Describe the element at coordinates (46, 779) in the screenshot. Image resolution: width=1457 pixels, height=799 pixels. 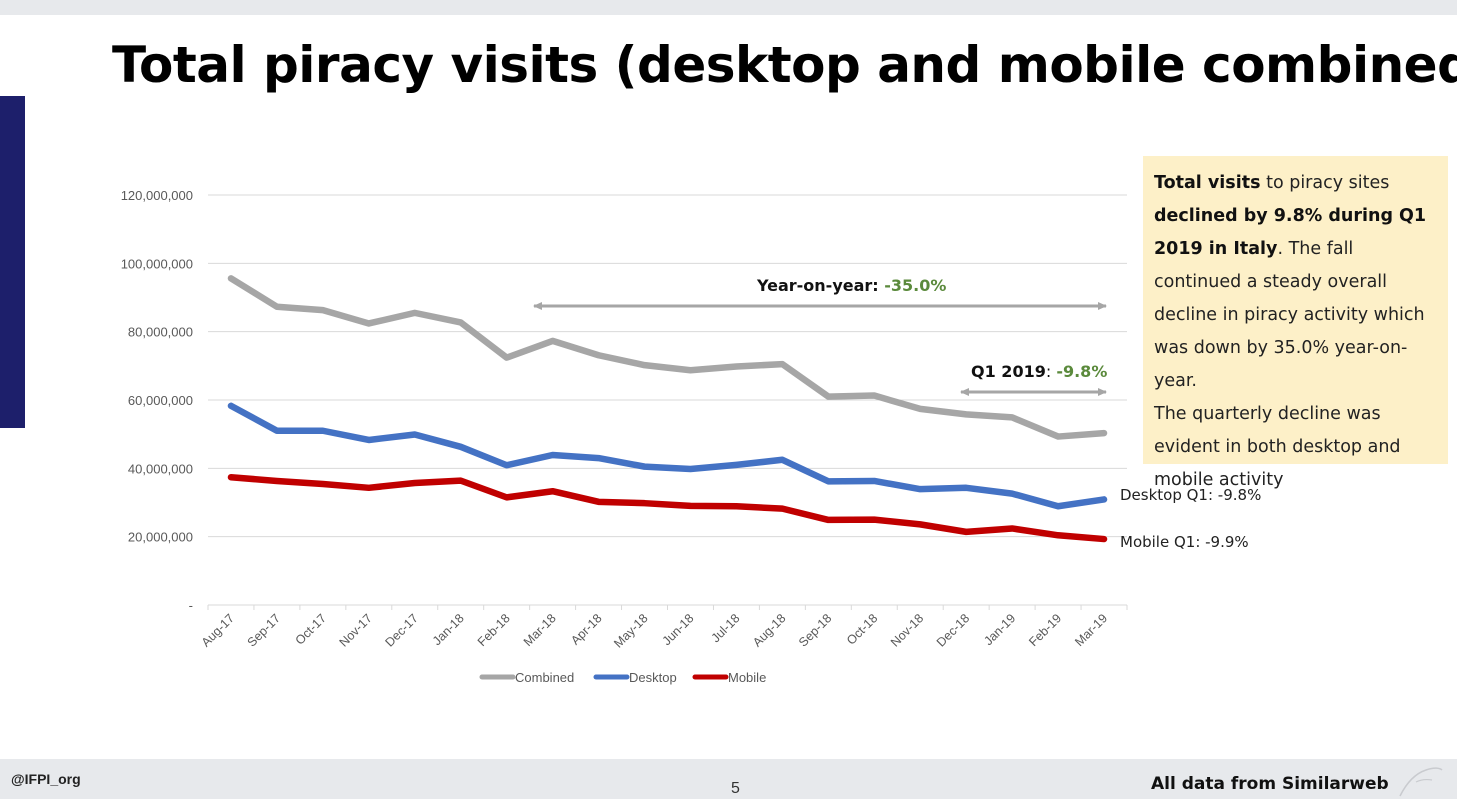
I see `social-handle: @IFPI_org` at that location.